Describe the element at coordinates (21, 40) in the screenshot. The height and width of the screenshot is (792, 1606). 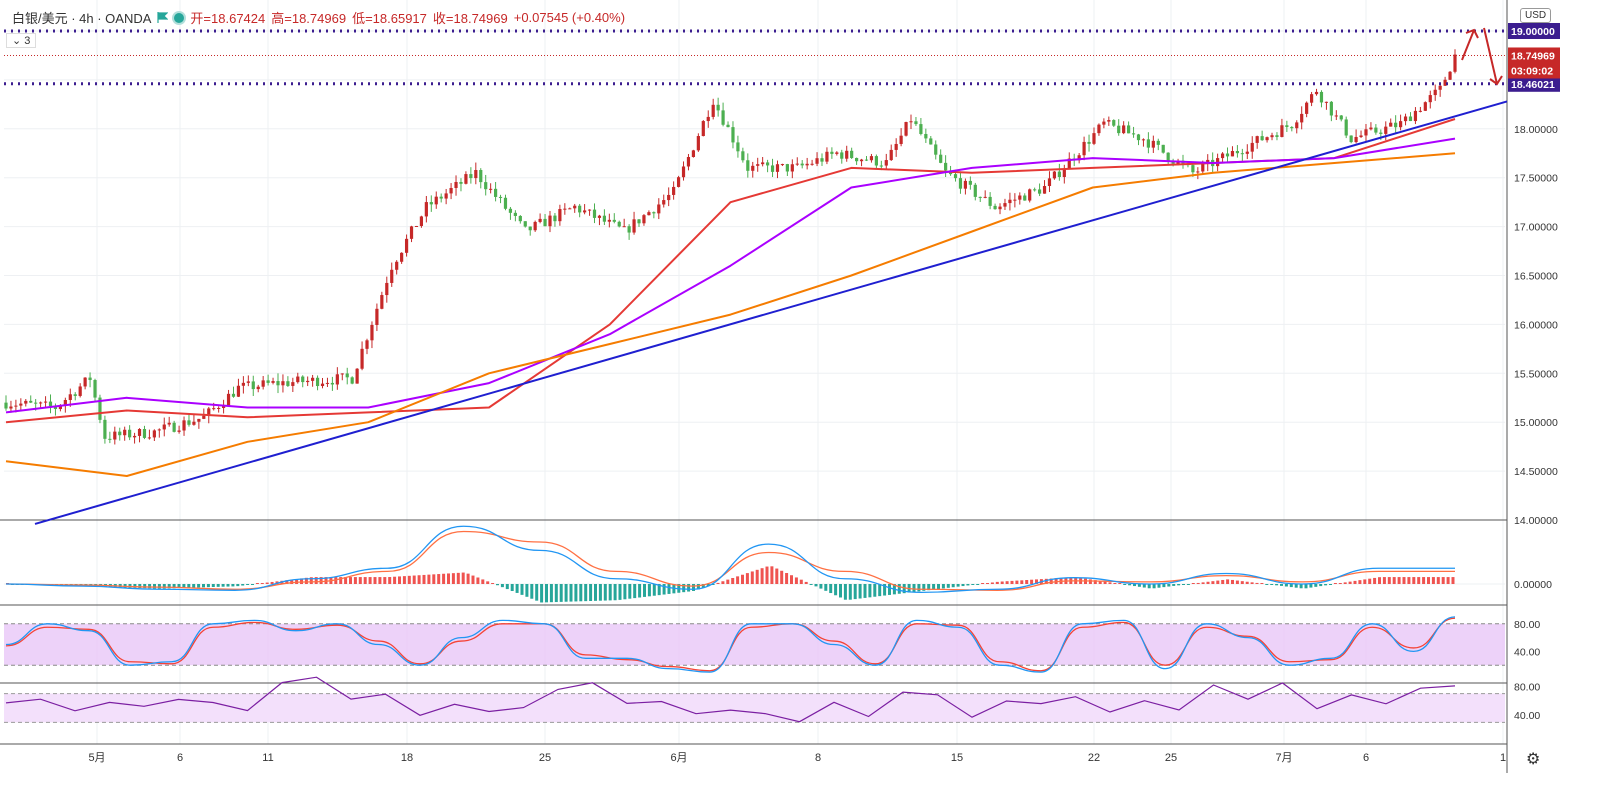
I see `indicator-collapse-button: ⌄ 3` at that location.